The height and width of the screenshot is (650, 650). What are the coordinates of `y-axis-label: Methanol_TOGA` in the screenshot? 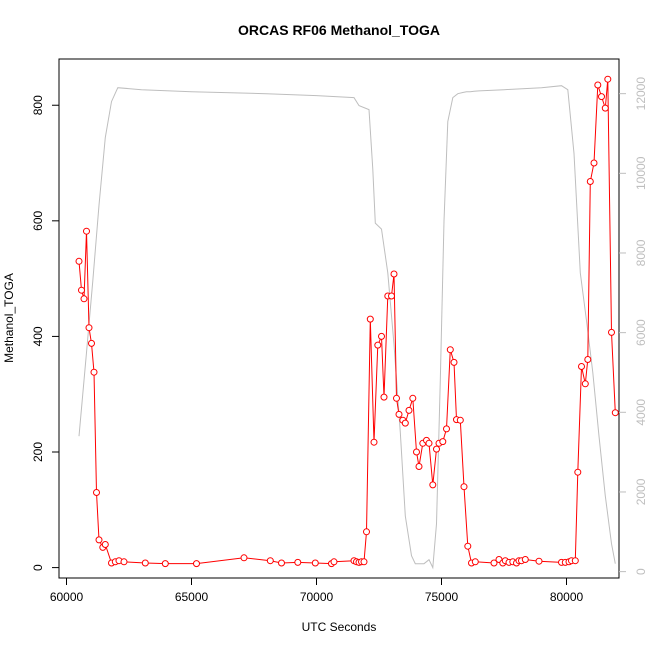 It's located at (9, 318).